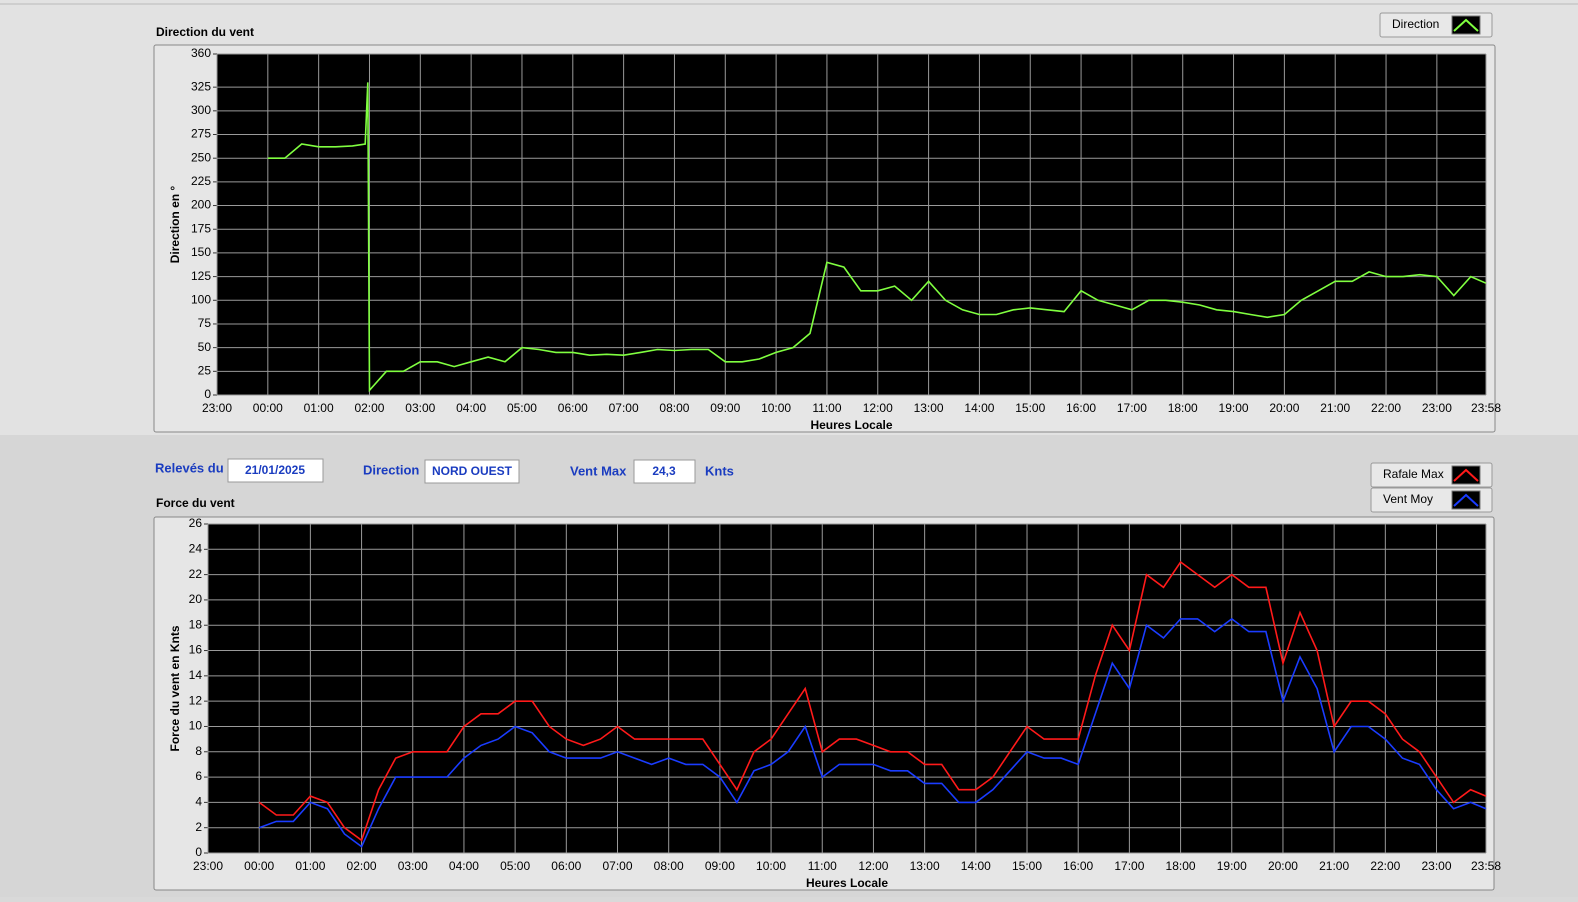 This screenshot has height=902, width=1578. What do you see at coordinates (1413, 474) in the screenshot?
I see `legend-label: Rafale Max` at bounding box center [1413, 474].